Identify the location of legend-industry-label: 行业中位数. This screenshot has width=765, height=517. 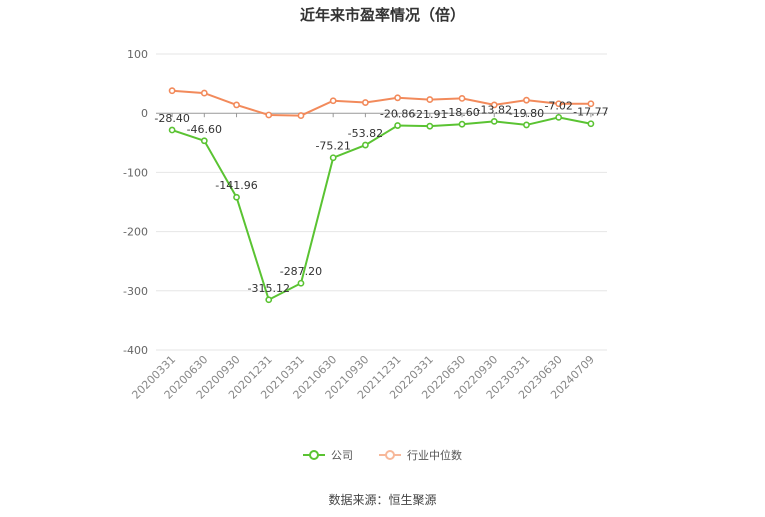
(434, 455).